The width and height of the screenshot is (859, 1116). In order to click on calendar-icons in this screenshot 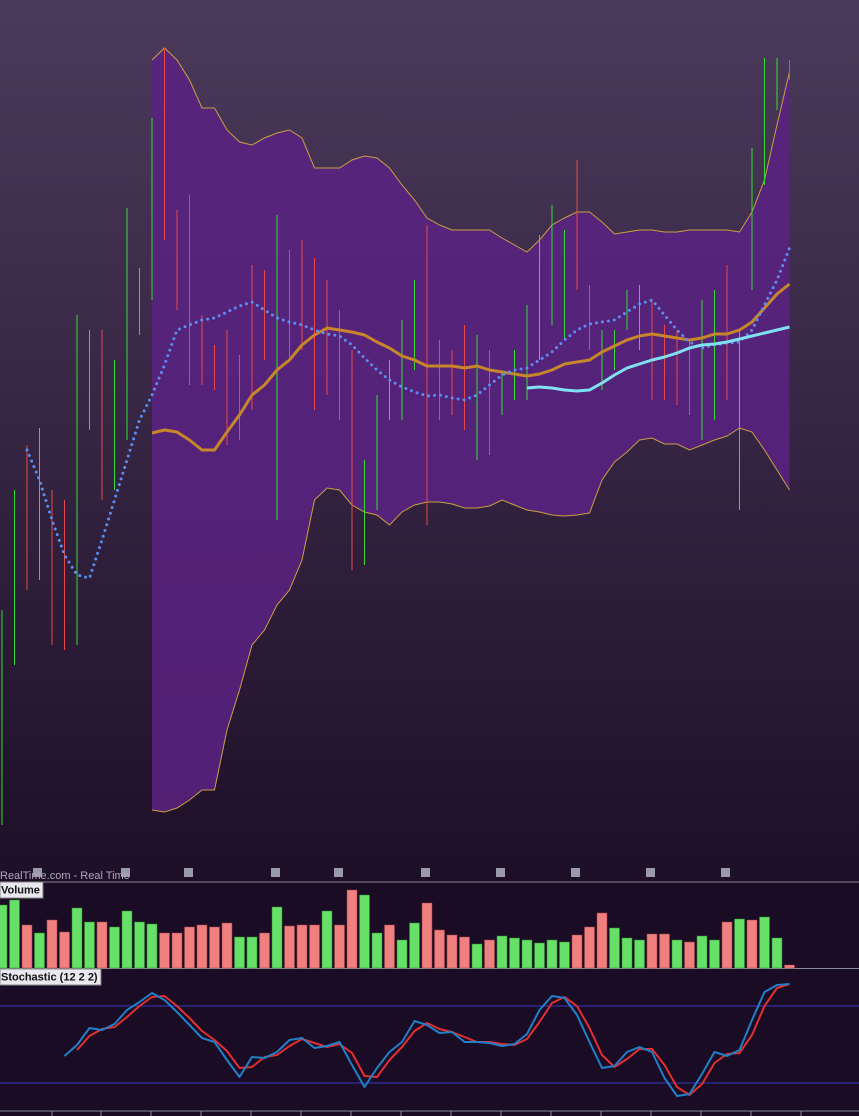, I will do `click(381, 872)`.